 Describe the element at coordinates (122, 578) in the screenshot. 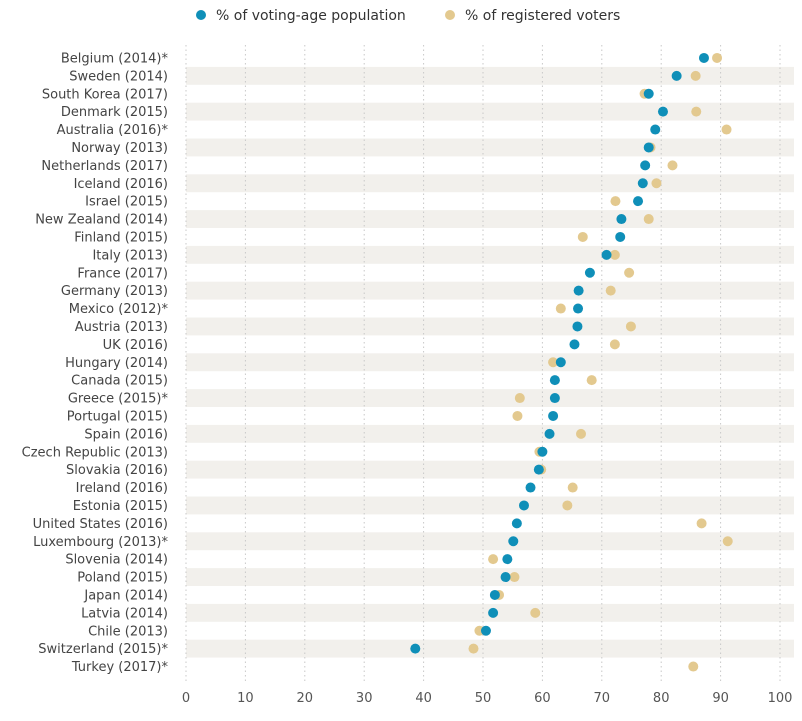

I see `category-label: Poland (2015)` at that location.